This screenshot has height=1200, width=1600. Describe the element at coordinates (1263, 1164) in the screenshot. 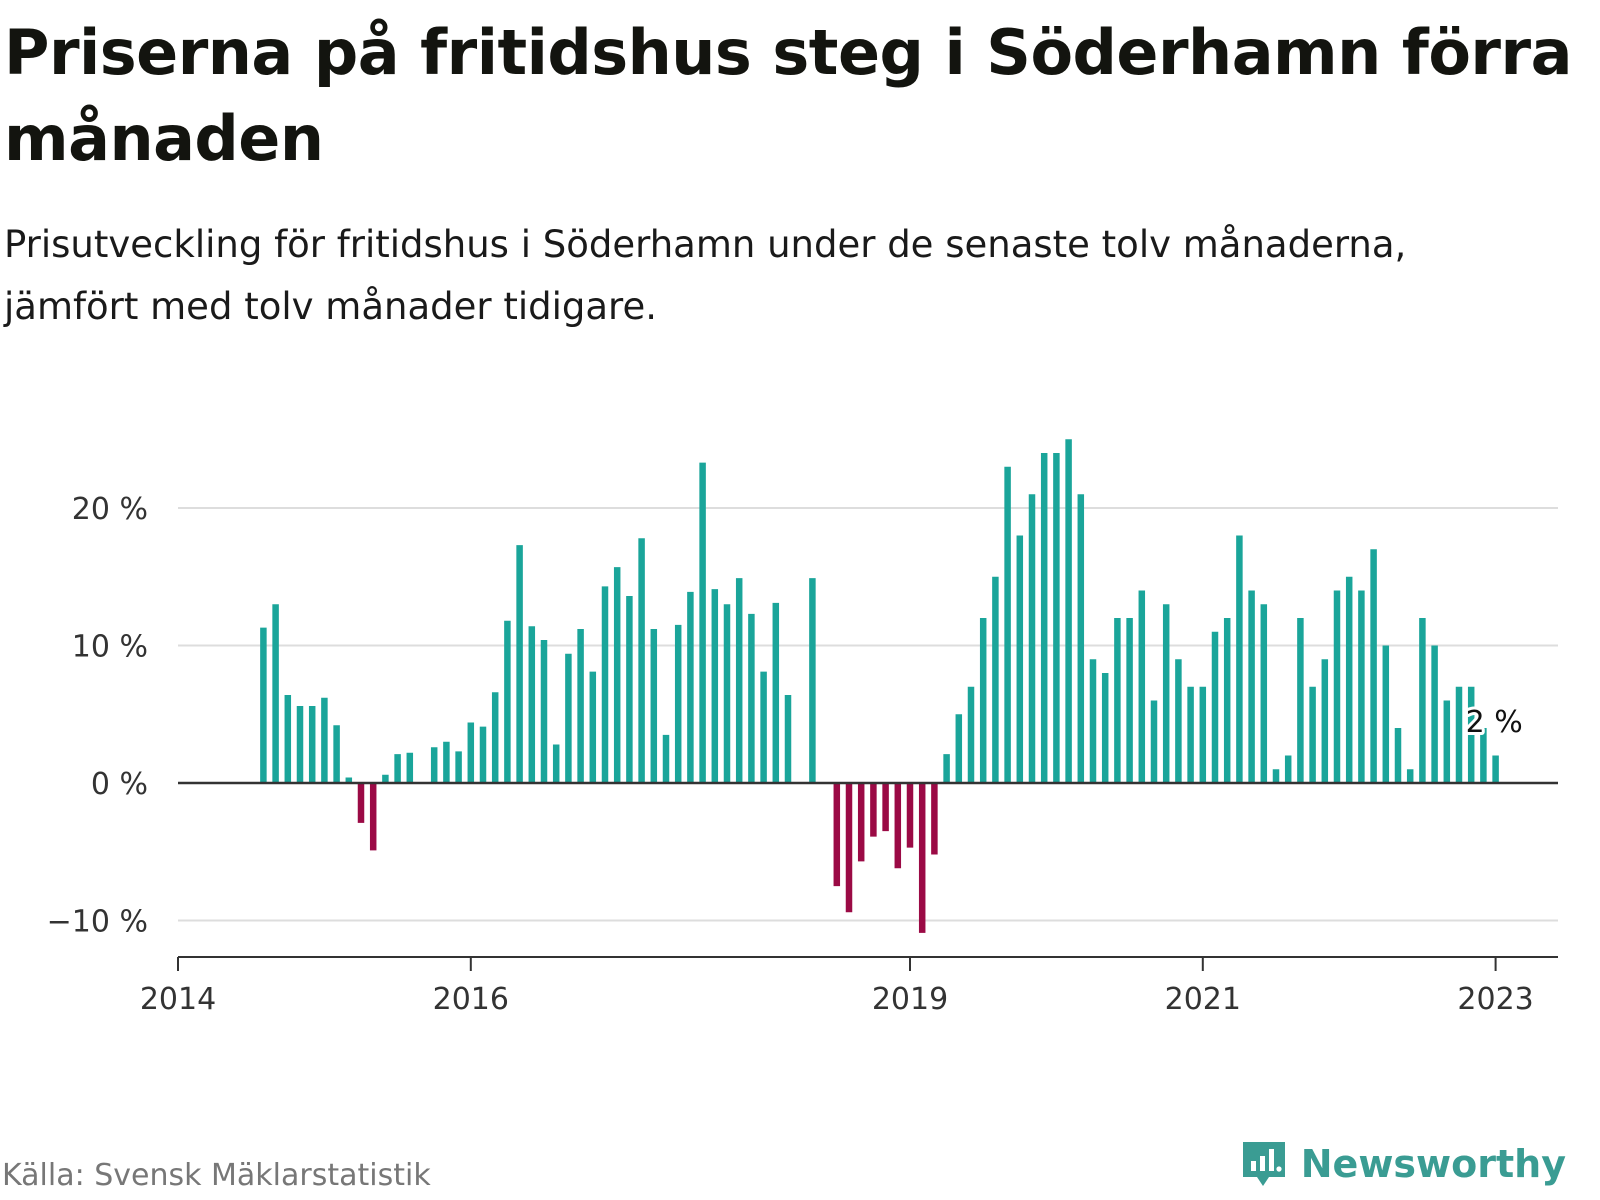

I see `newsworthy-logo-icon` at that location.